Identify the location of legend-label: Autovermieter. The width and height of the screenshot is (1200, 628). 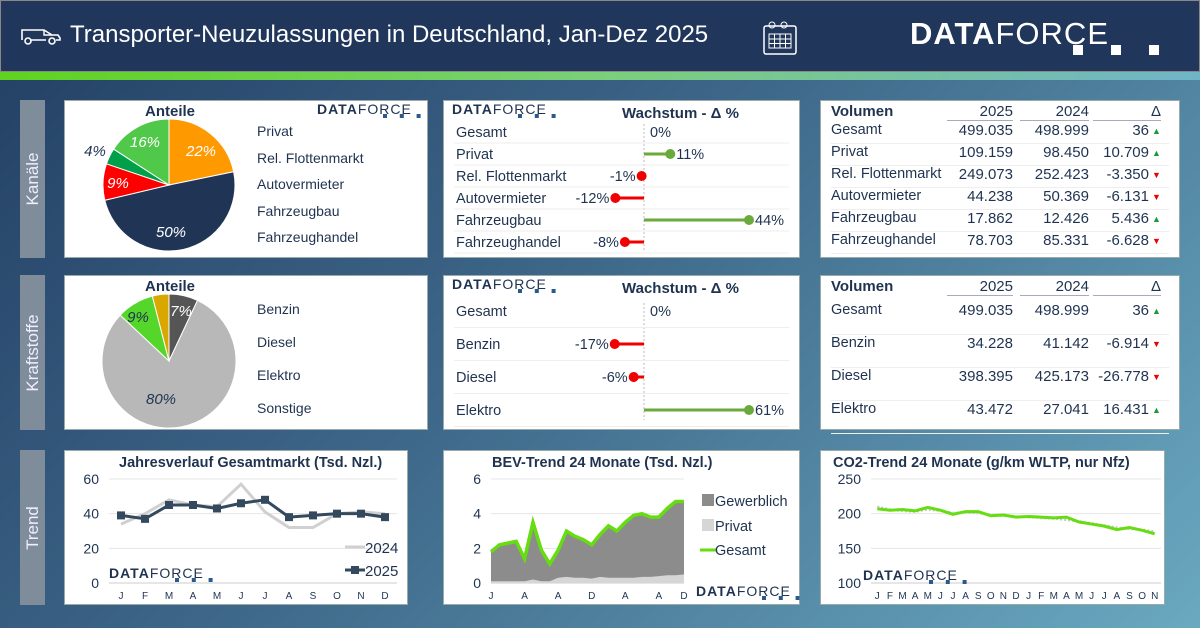
(301, 184).